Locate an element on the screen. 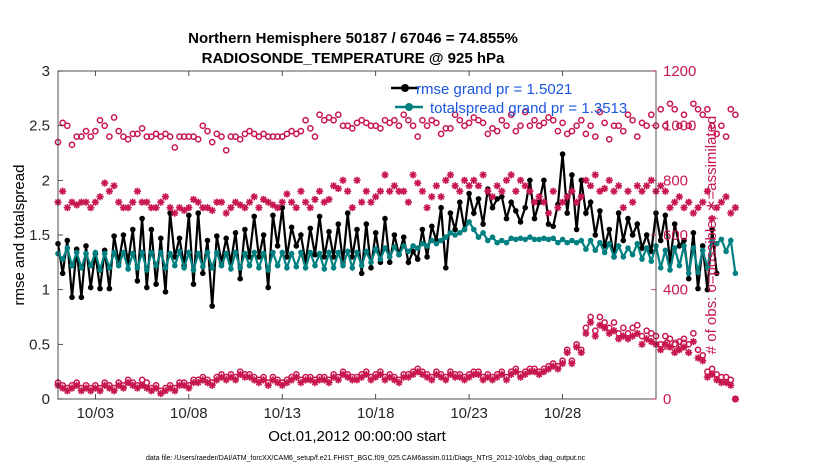 The image size is (830, 470). x-tick-label-2: 10/13 is located at coordinates (282, 413).